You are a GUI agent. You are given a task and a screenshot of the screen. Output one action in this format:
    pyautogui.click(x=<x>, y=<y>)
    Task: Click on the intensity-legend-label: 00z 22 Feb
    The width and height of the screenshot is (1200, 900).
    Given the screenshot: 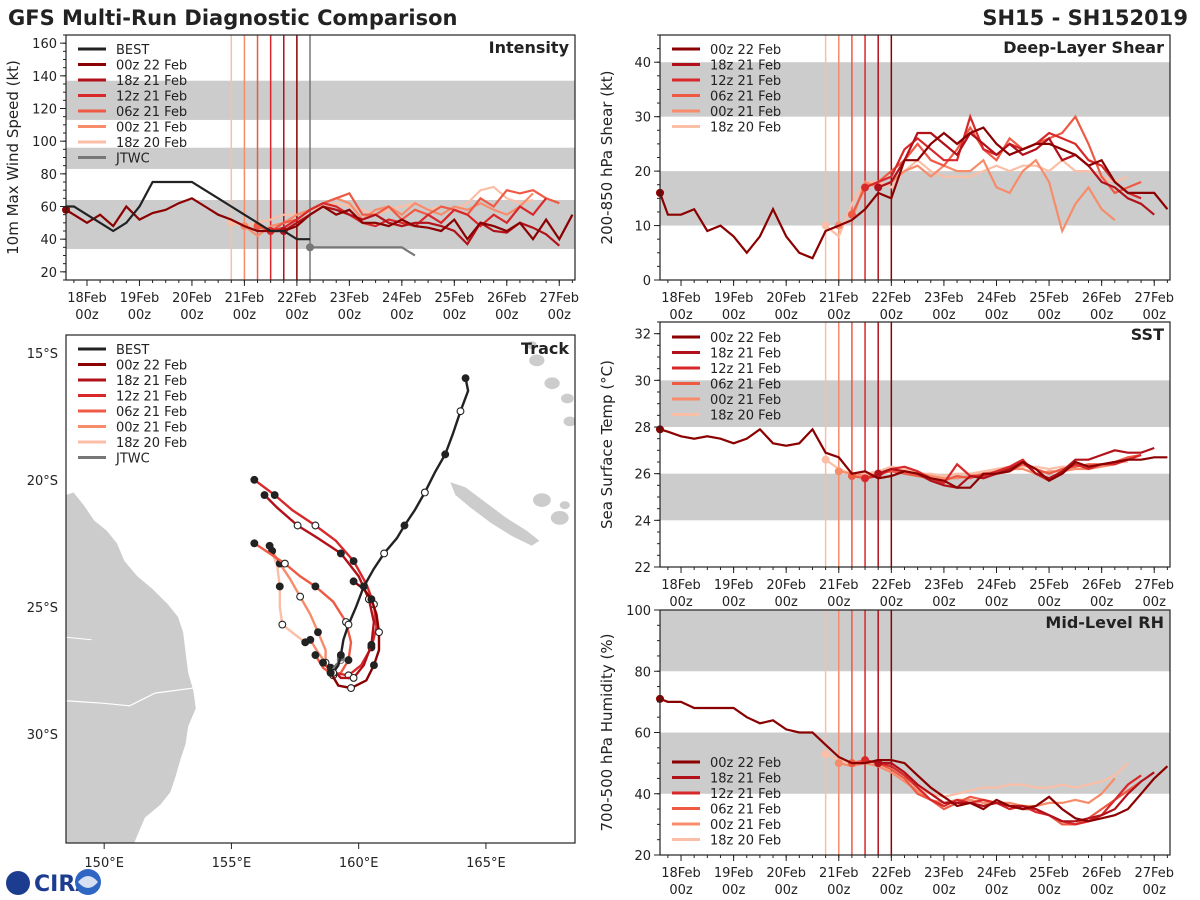 What is the action you would take?
    pyautogui.click(x=151, y=66)
    